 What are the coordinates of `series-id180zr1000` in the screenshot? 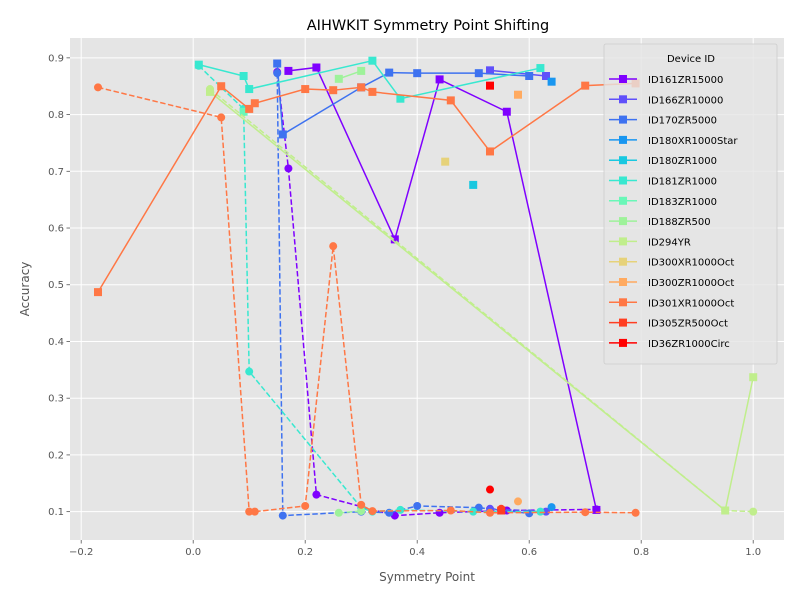 It's located at (473, 184).